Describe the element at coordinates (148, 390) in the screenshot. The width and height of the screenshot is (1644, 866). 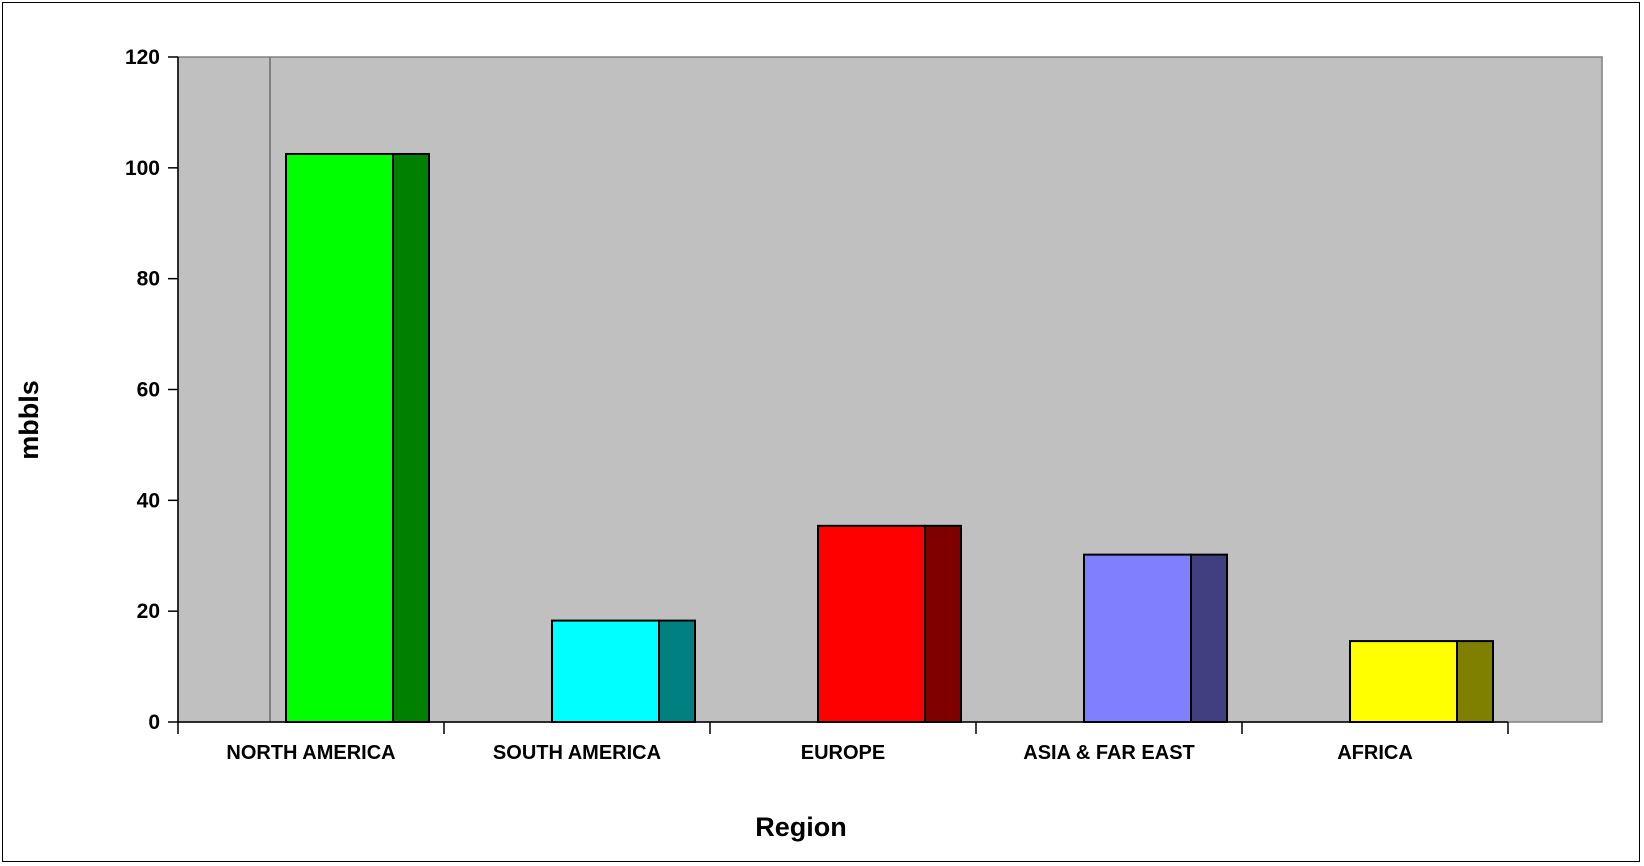
I see `y-tick-label: 60` at that location.